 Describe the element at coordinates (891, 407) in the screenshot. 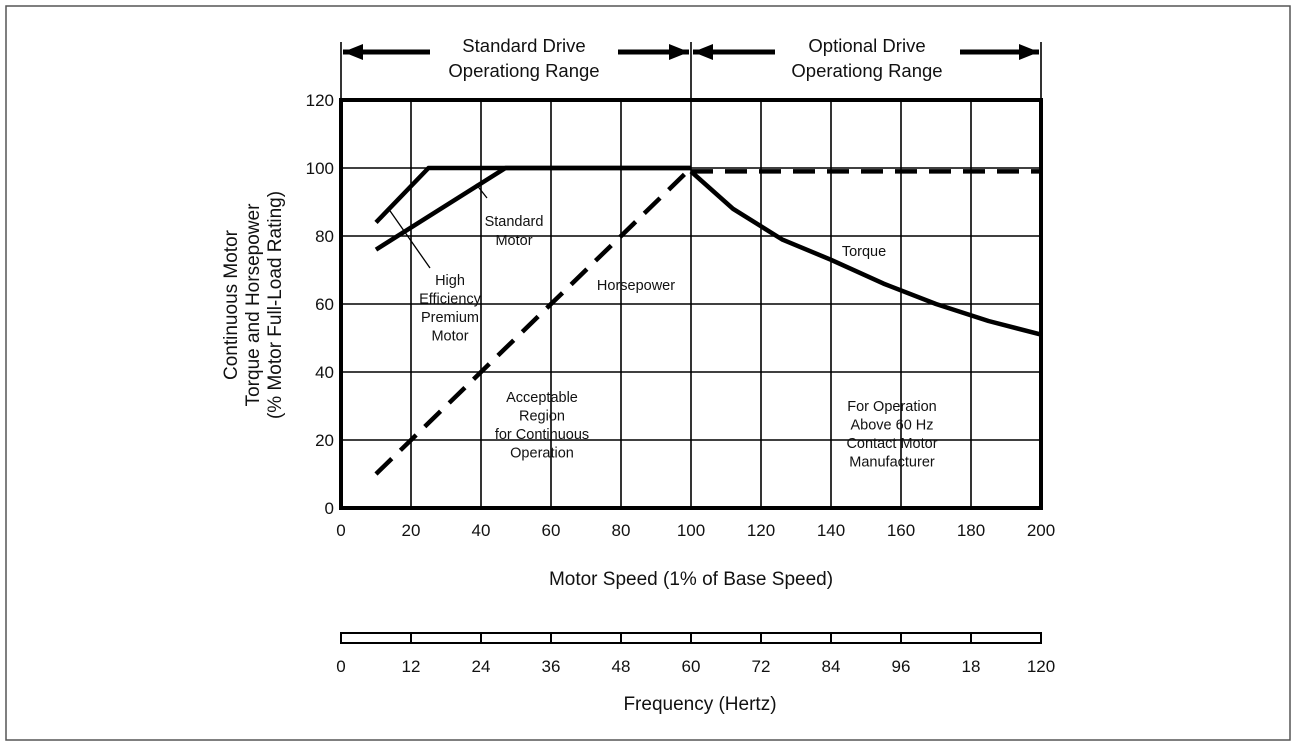

I see `above-60hz-note-line: For Operation` at that location.